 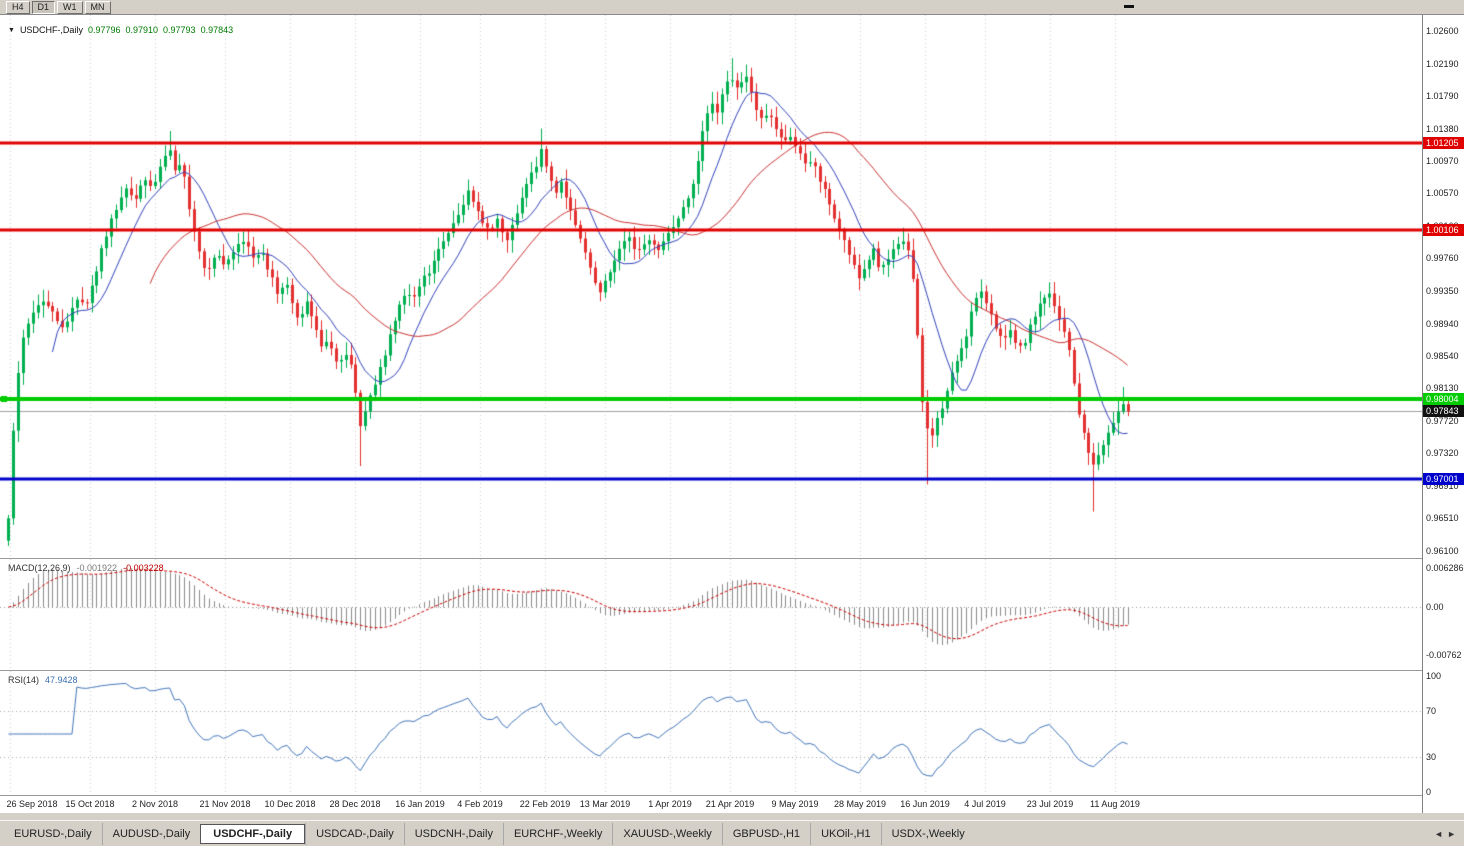 I want to click on chart-symbol-label: USDCHF-,Daily, so click(x=51, y=30).